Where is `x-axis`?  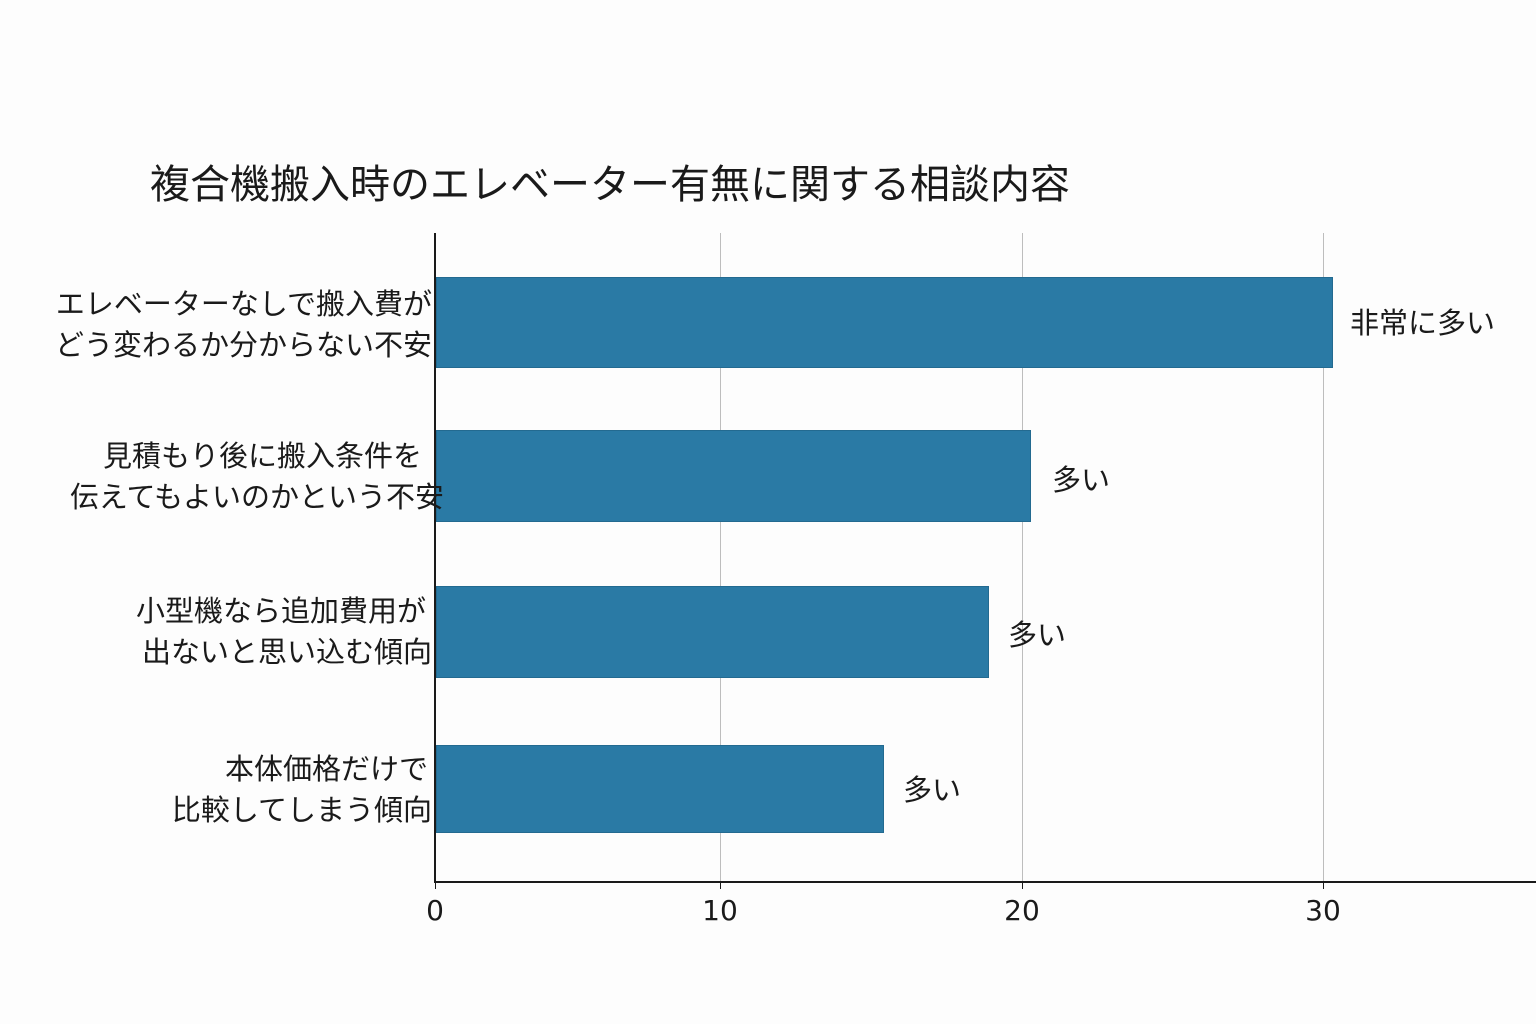 x-axis is located at coordinates (985, 882).